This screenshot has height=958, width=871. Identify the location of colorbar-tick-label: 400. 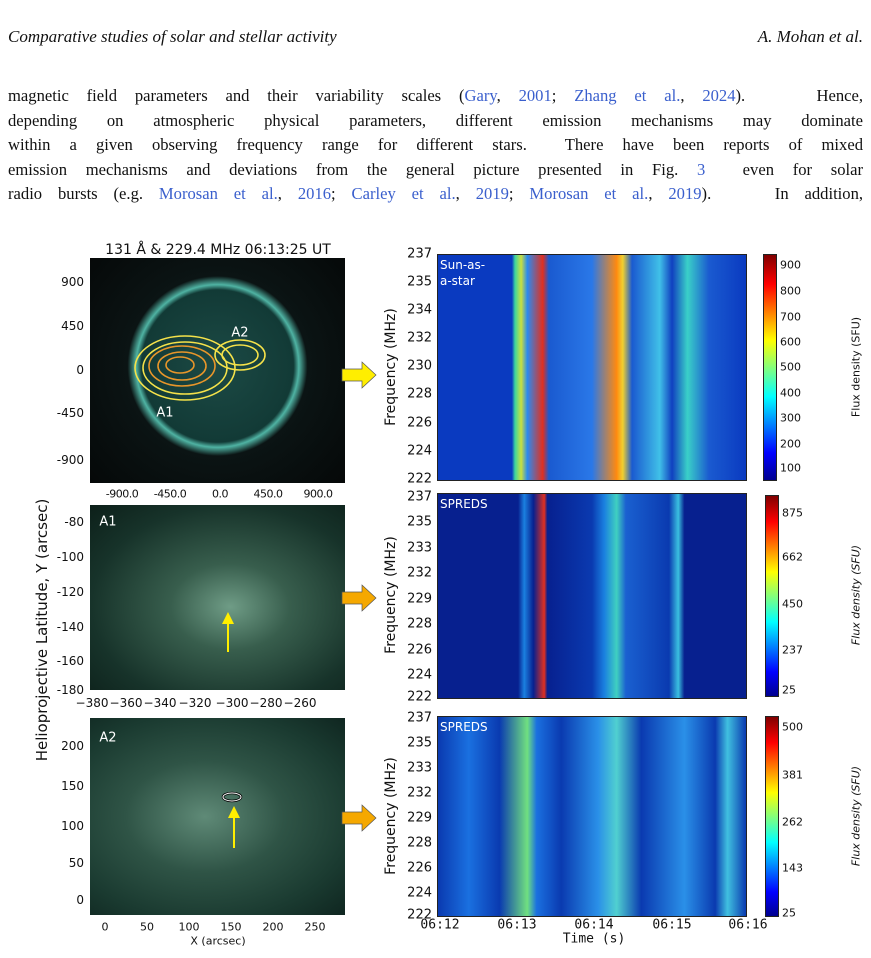
(790, 393).